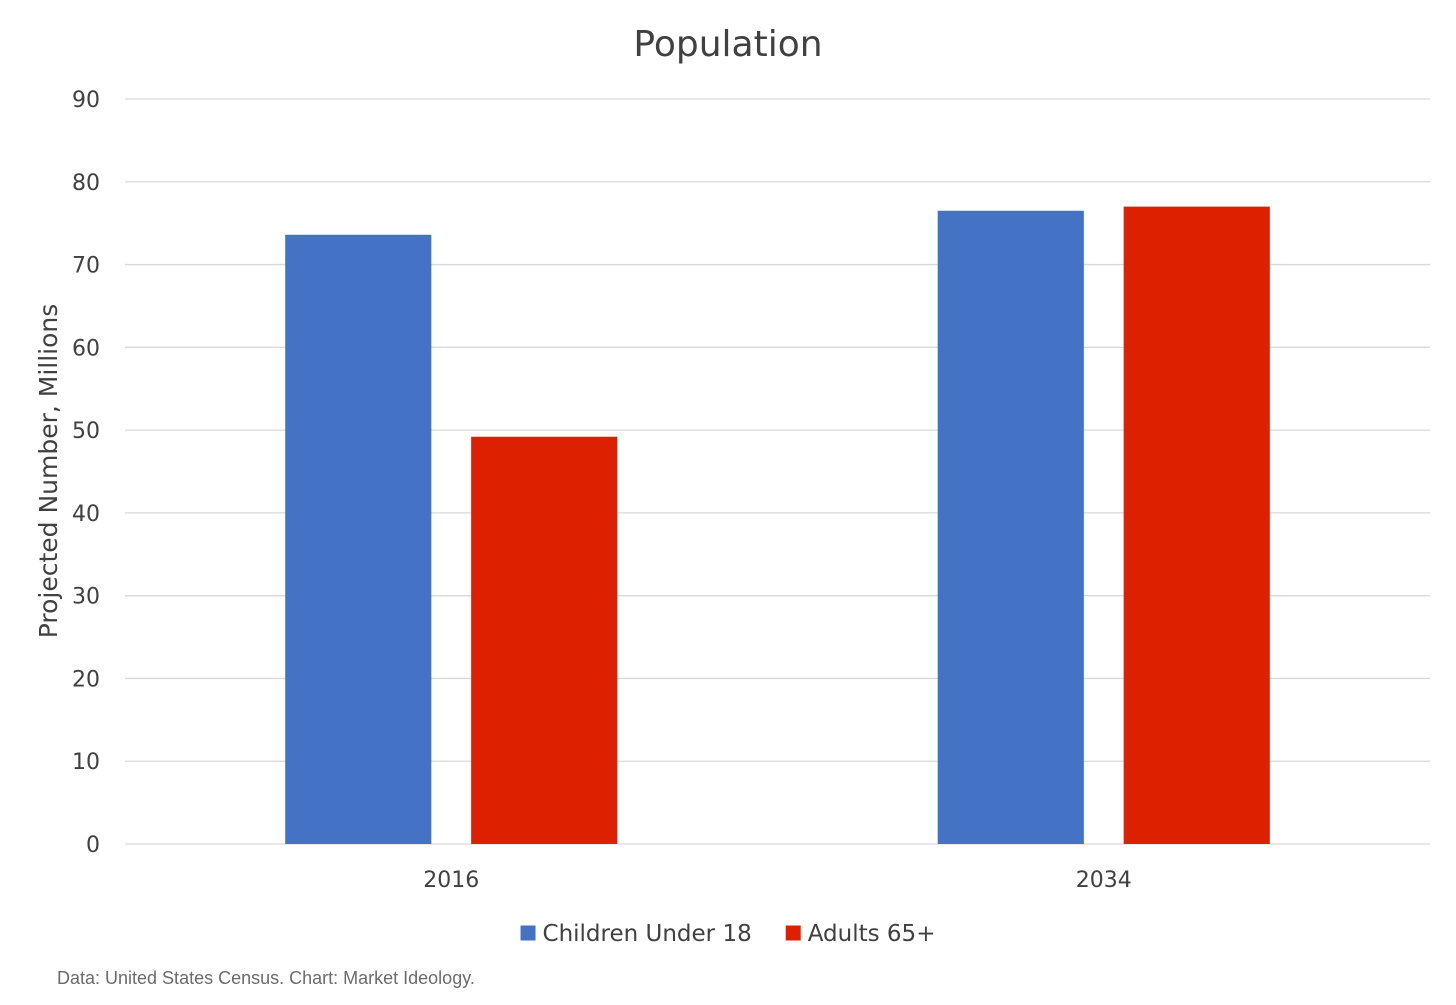  I want to click on y-tick-label: 30, so click(86, 597).